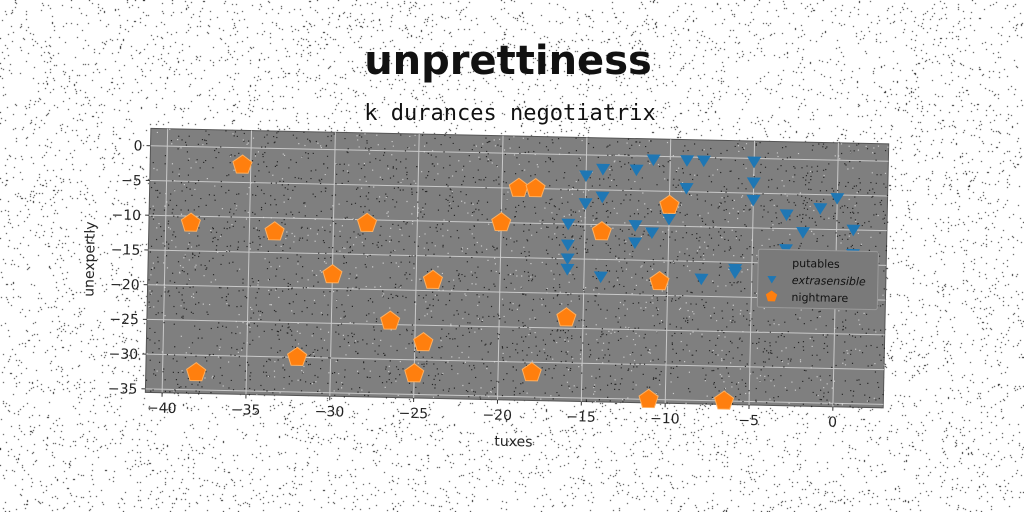 This screenshot has width=1024, height=512. What do you see at coordinates (829, 281) in the screenshot?
I see `legend-label: extrasensible` at bounding box center [829, 281].